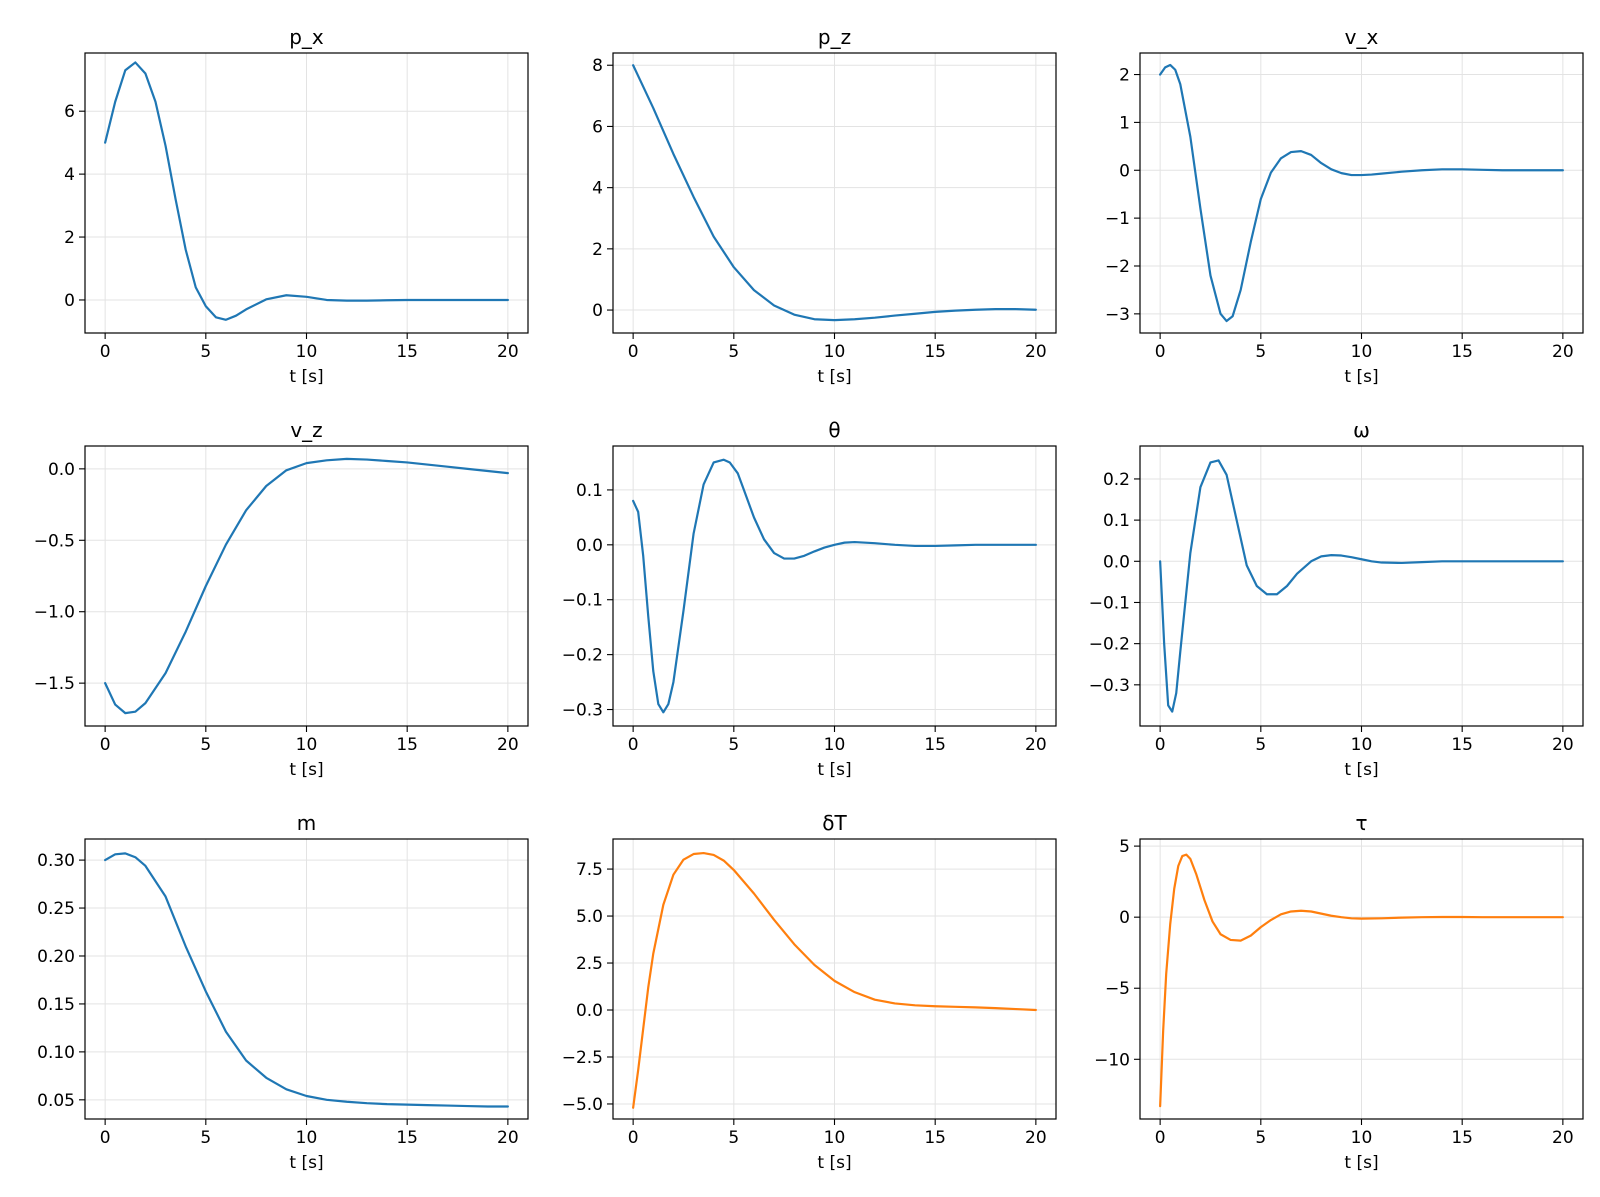  What do you see at coordinates (1362, 37) in the screenshot?
I see `subplot-title: v_x` at bounding box center [1362, 37].